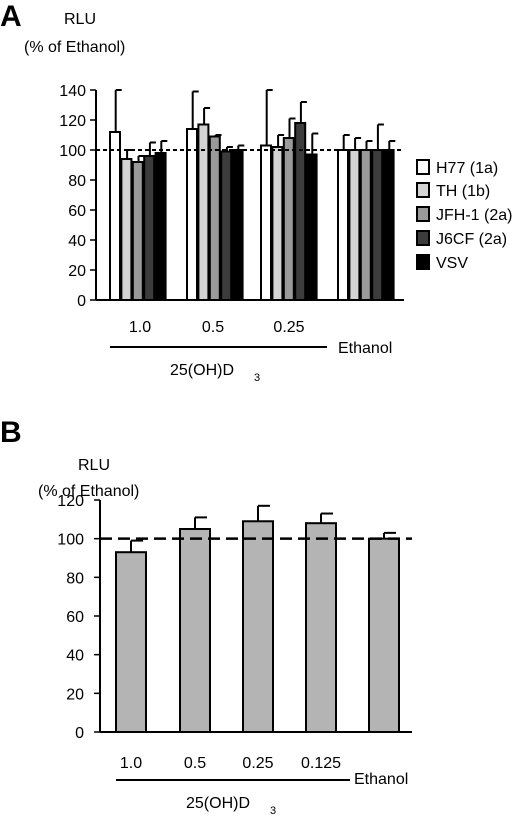 The image size is (531, 818). What do you see at coordinates (381, 779) in the screenshot?
I see `panel-b-control-label: Ethanol` at bounding box center [381, 779].